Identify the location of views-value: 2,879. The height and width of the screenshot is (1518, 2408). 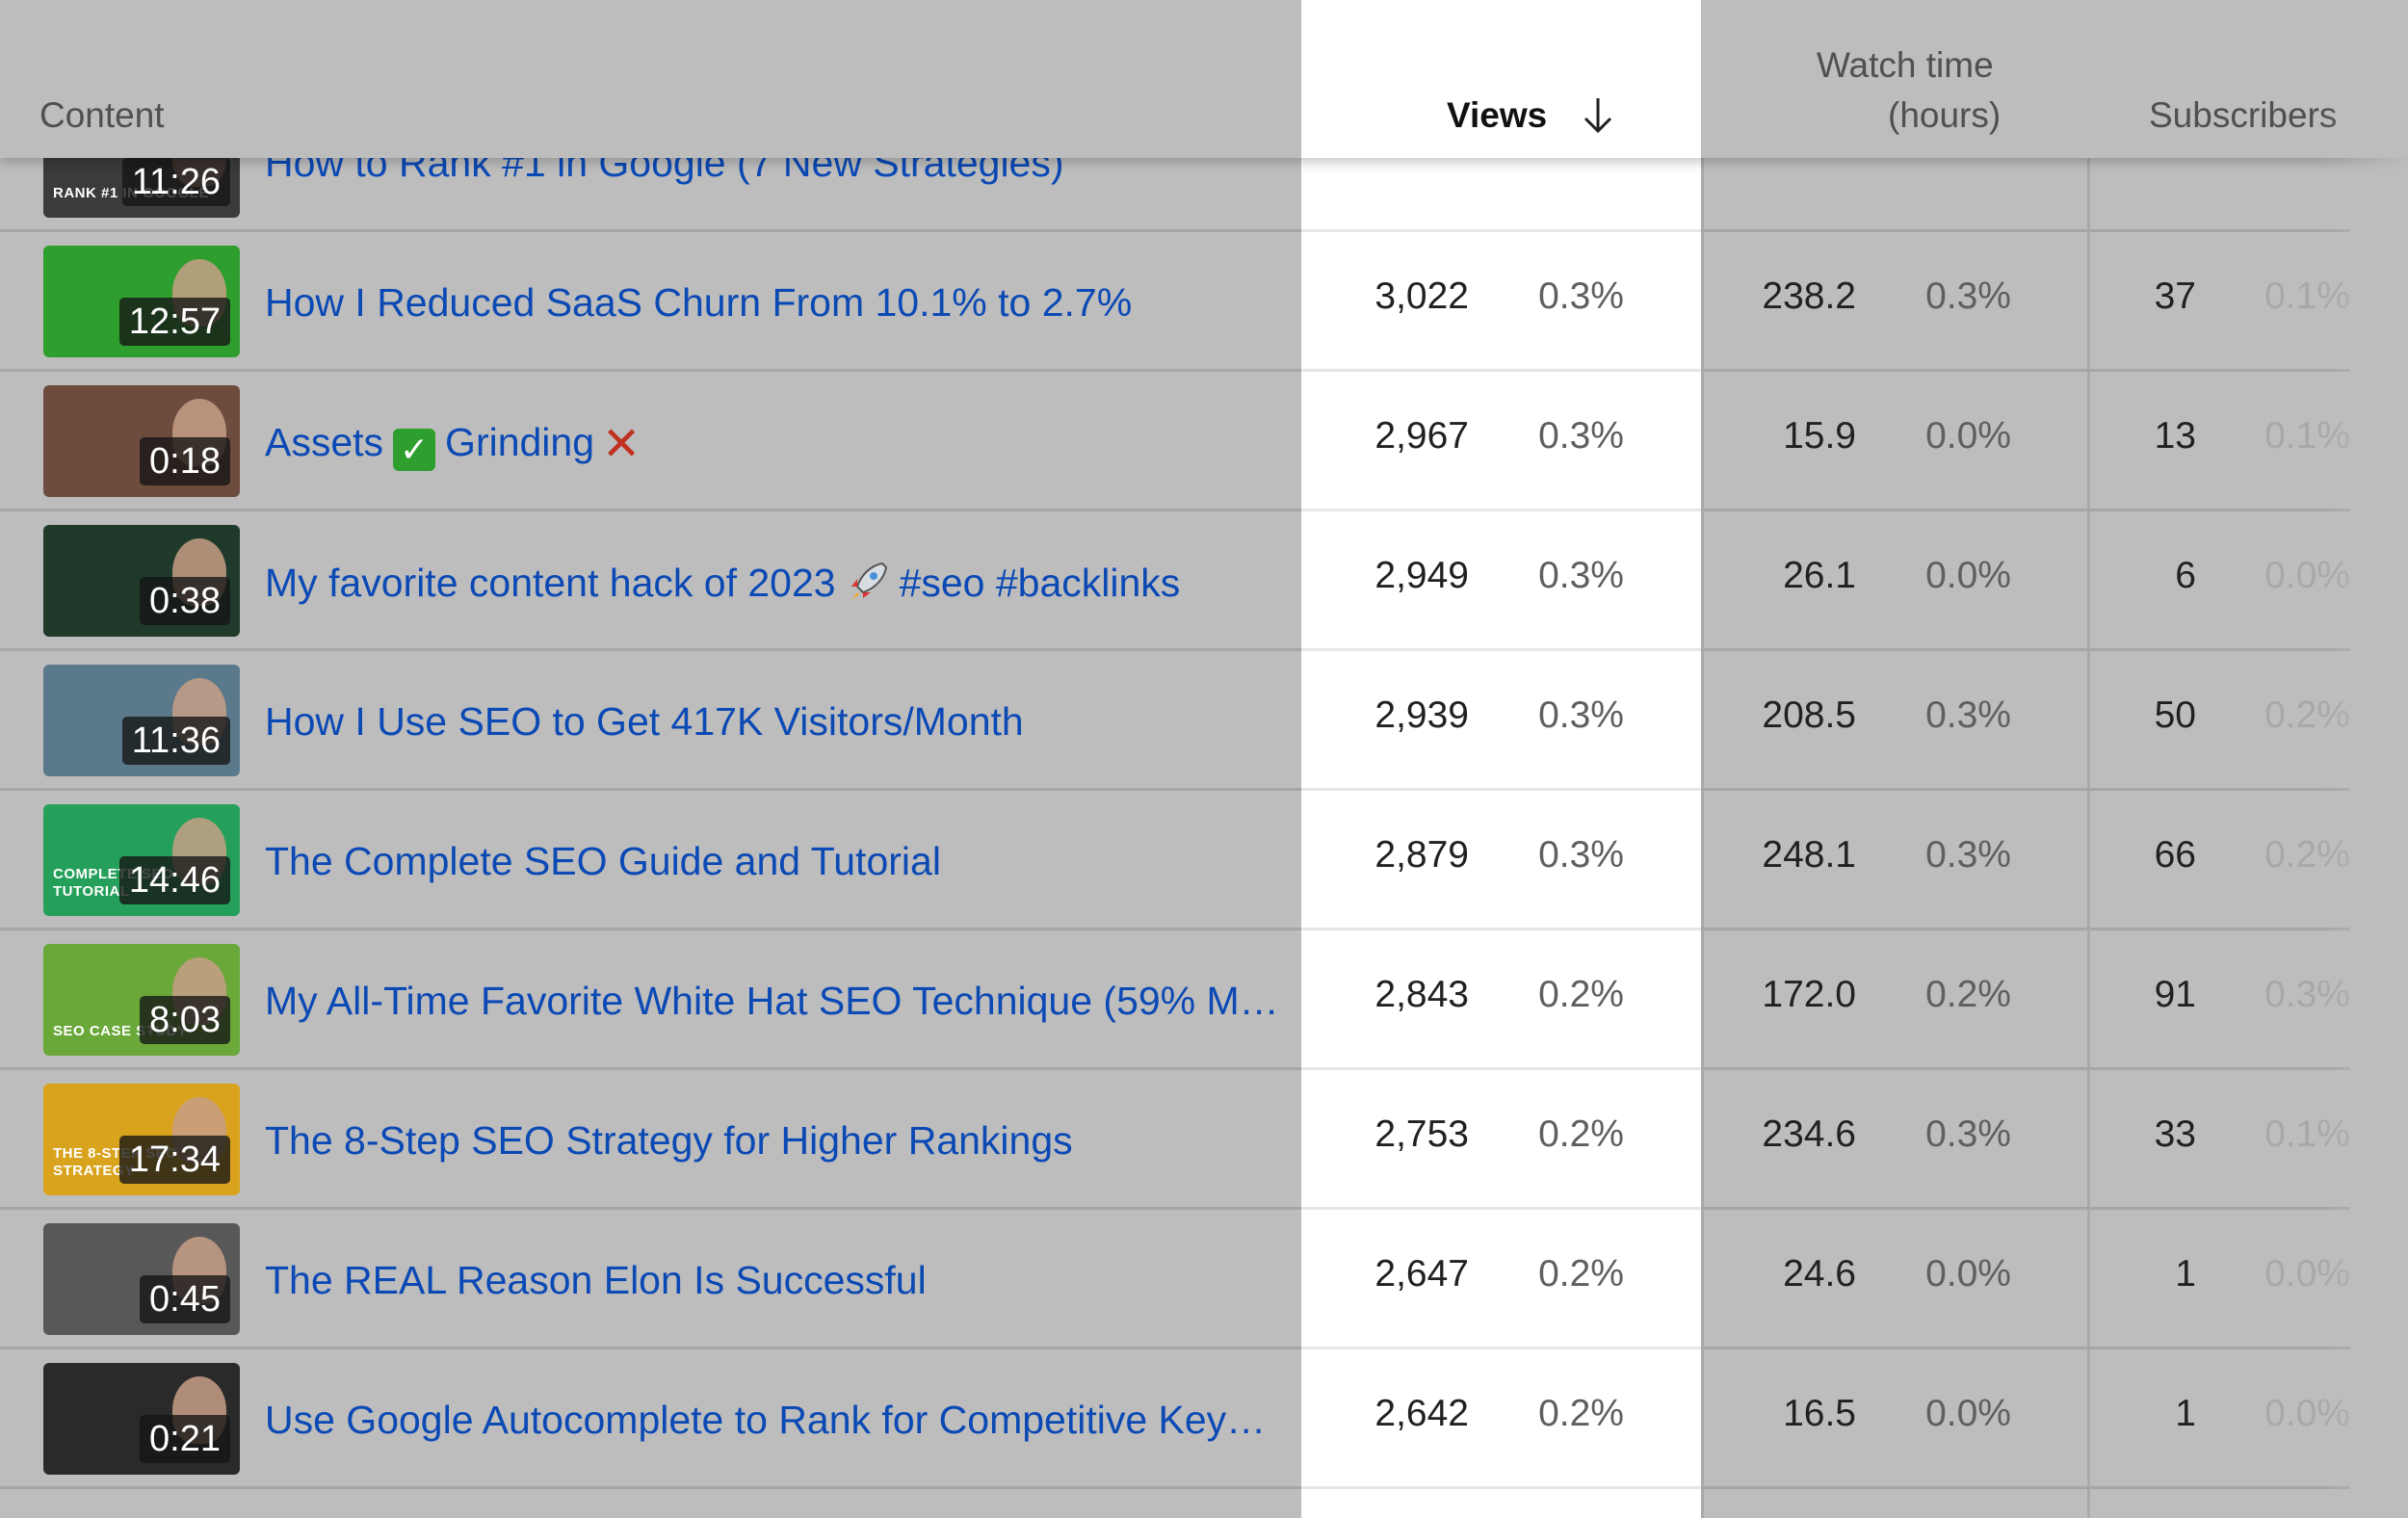
(1421, 855).